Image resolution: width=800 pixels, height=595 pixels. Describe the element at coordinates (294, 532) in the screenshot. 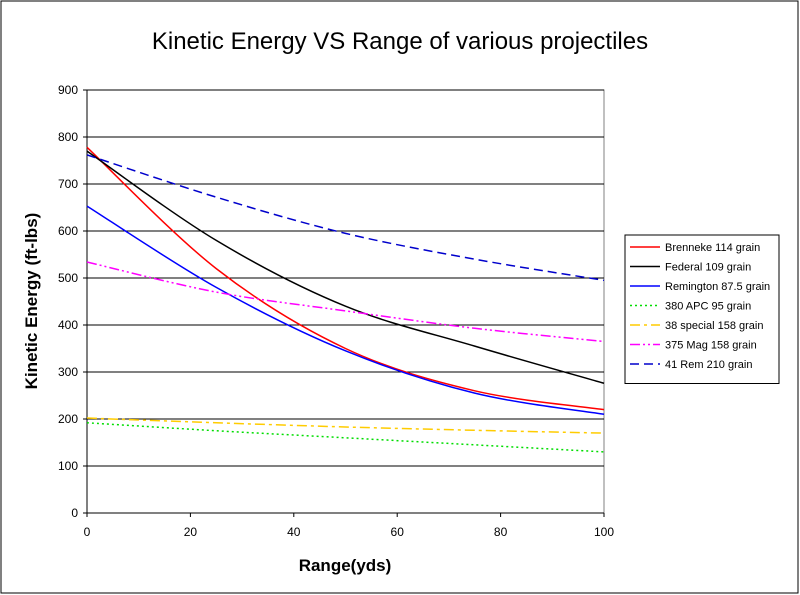

I see `x-tick-label: 40` at that location.